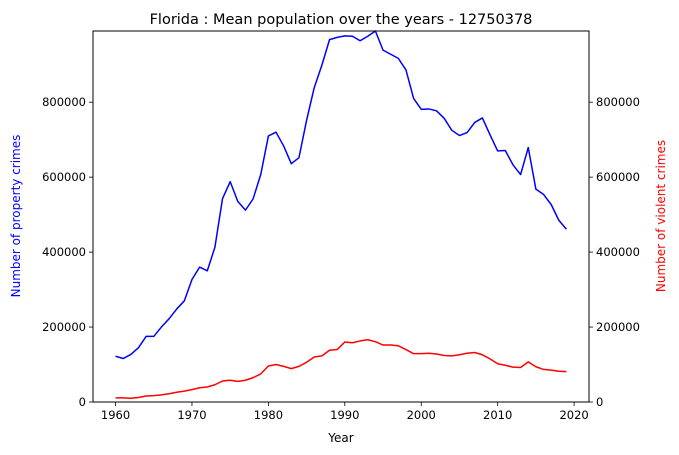  What do you see at coordinates (618, 102) in the screenshot?
I see `right-y-tick-label: 800000` at bounding box center [618, 102].